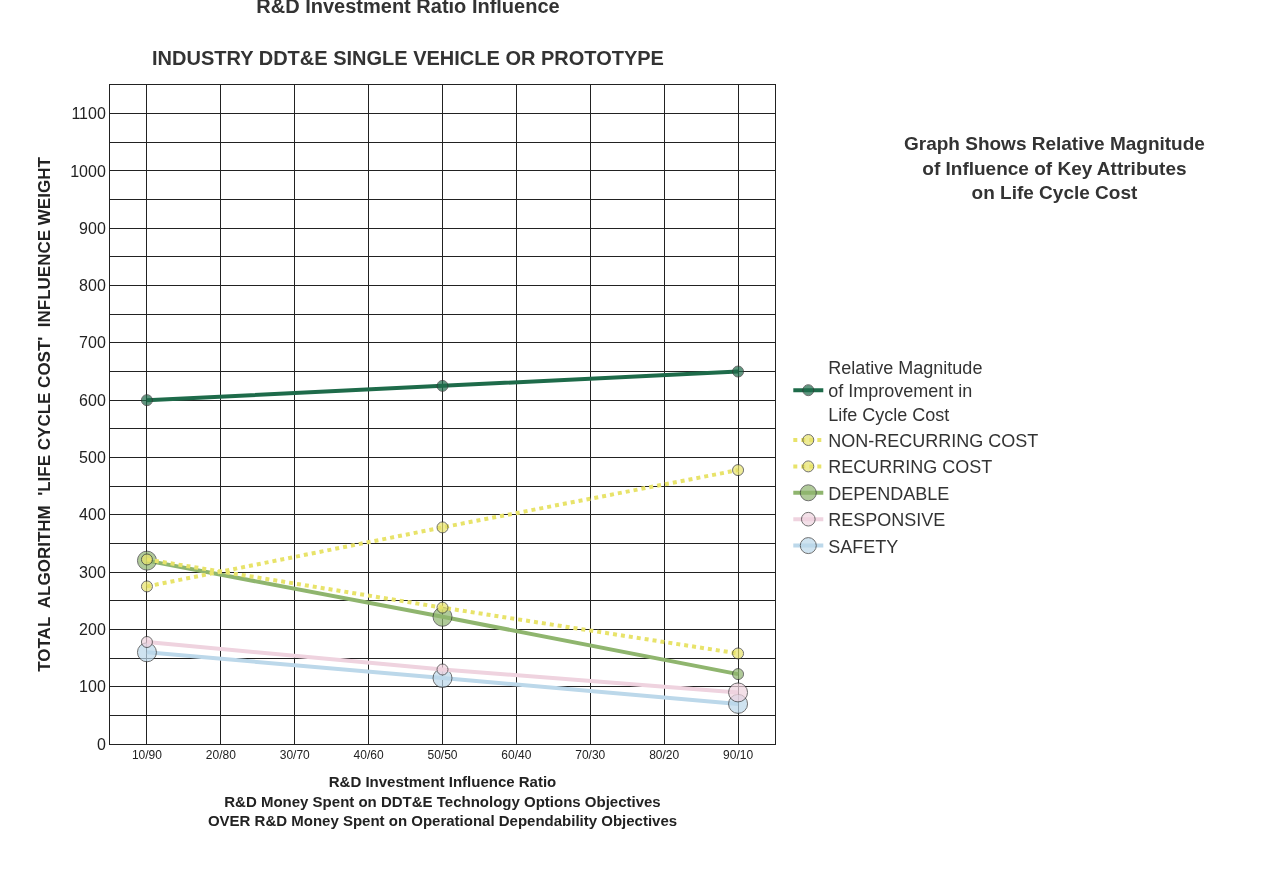  What do you see at coordinates (905, 391) in the screenshot?
I see `legend-label: Relative Magnitude of Improvement in Life Cycle Cost` at bounding box center [905, 391].